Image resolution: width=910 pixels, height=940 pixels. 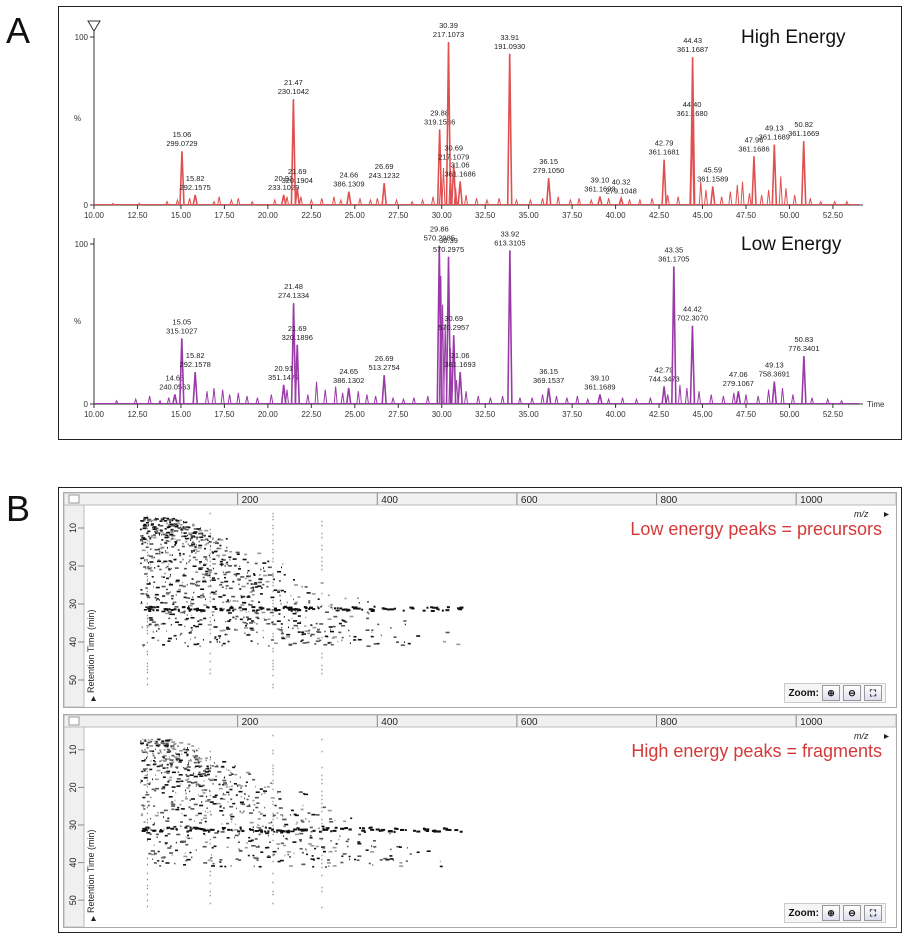 I want to click on peak, so click(x=349, y=198).